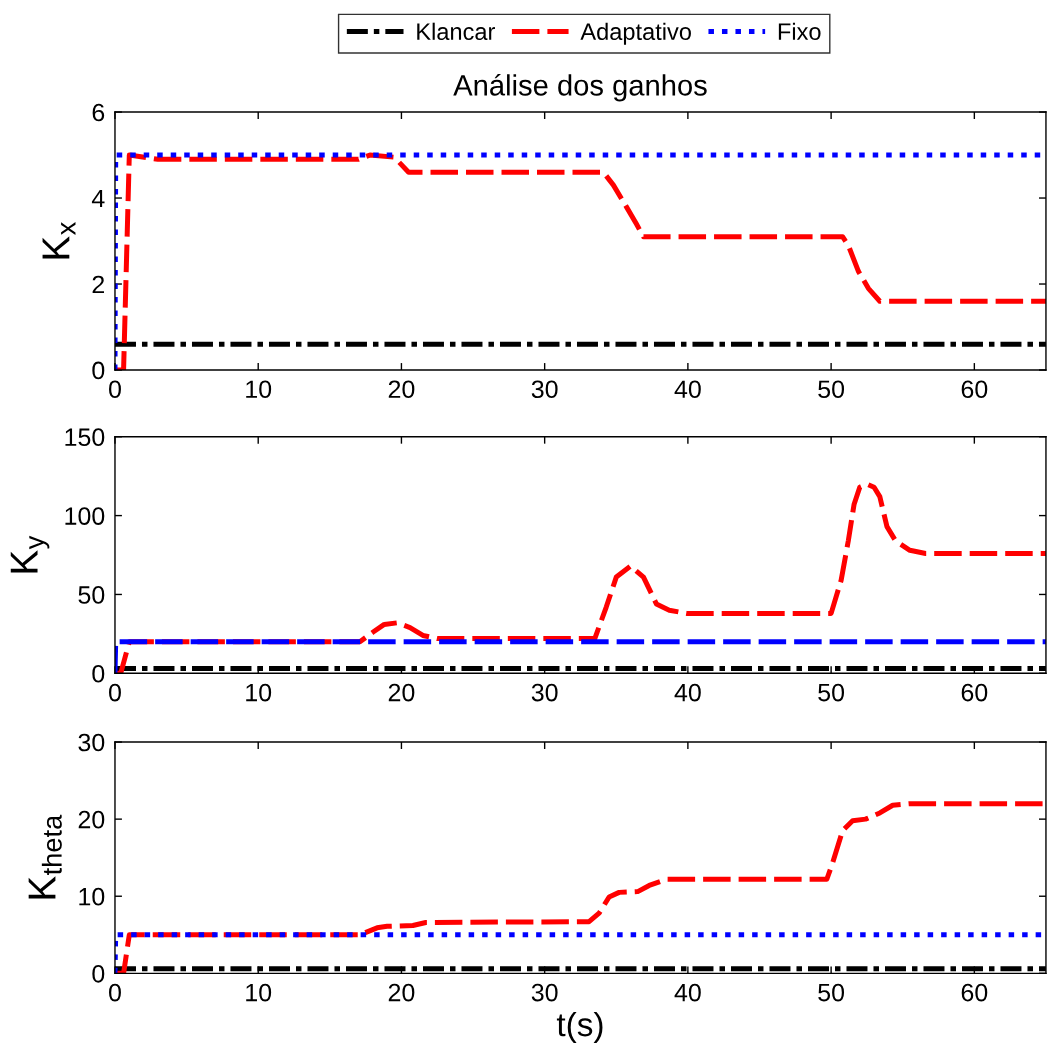 The width and height of the screenshot is (1051, 1059). Describe the element at coordinates (799, 31) in the screenshot. I see `legend-label: Fixo` at that location.